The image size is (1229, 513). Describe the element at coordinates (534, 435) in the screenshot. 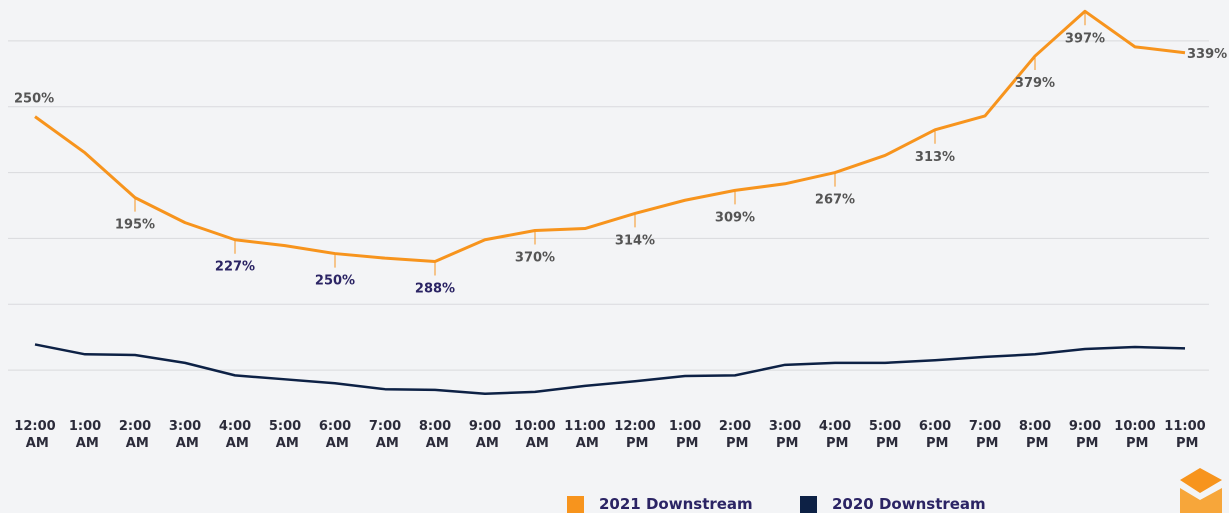

I see `x-tick-label: 10:00 AM` at that location.